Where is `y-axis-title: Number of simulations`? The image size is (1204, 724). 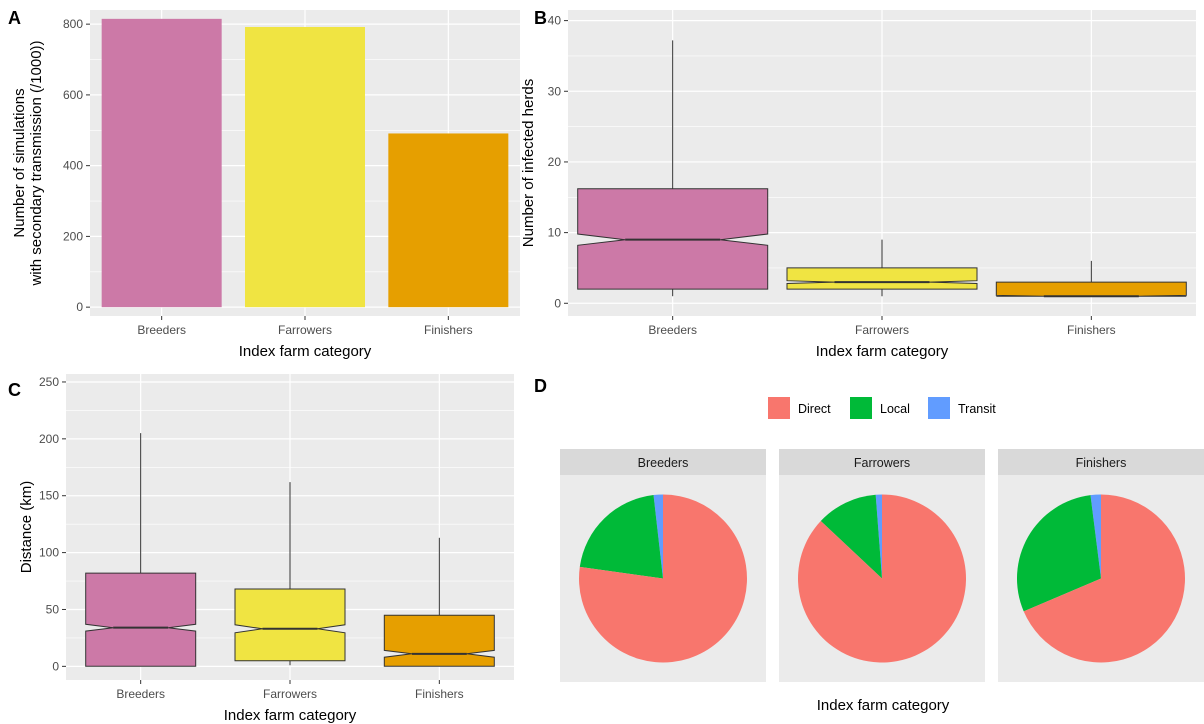 y-axis-title: Number of simulations is located at coordinates (19, 162).